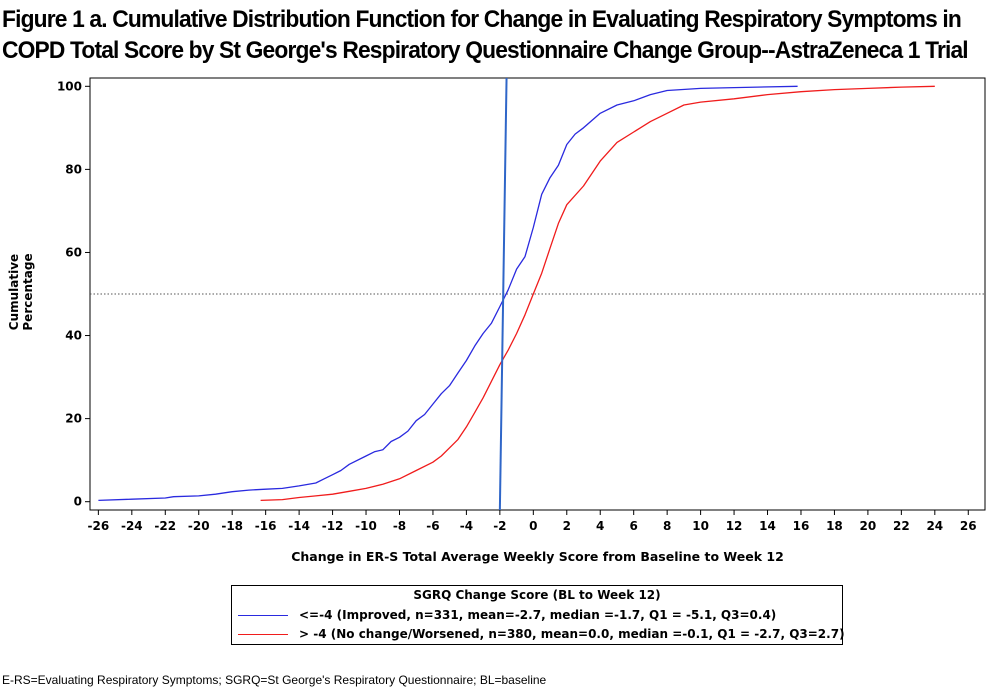  What do you see at coordinates (934, 526) in the screenshot?
I see `x-tick-label: 24` at bounding box center [934, 526].